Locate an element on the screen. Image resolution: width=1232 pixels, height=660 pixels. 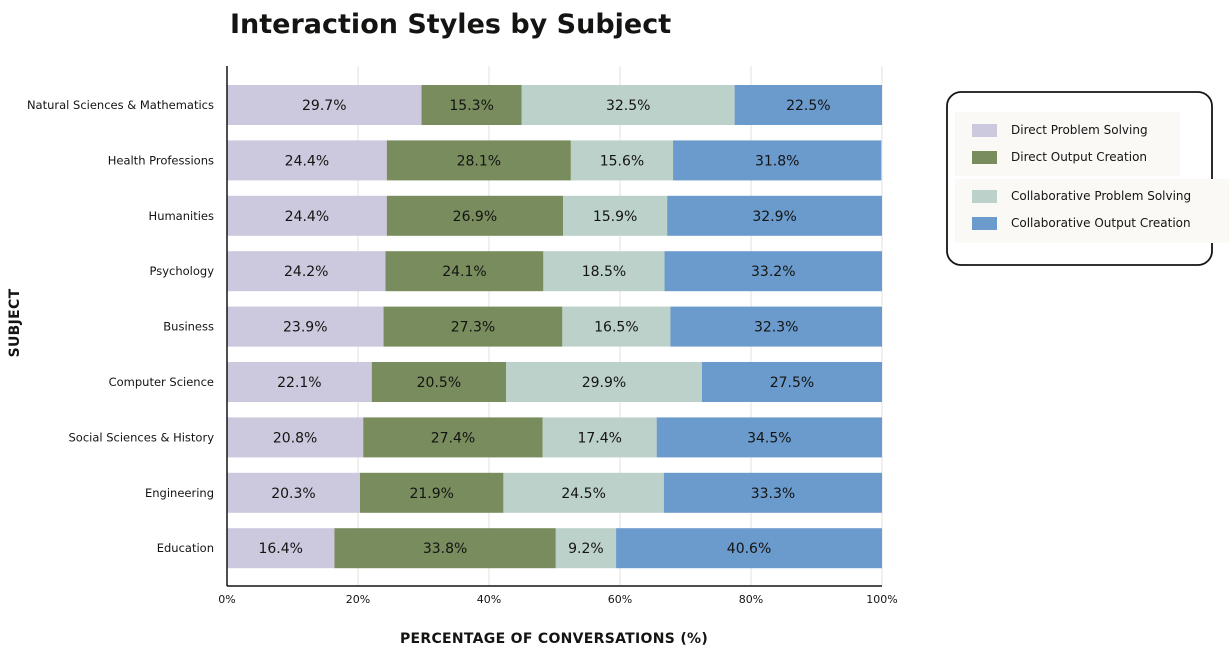
x-tick-label: 80% is located at coordinates (751, 599).